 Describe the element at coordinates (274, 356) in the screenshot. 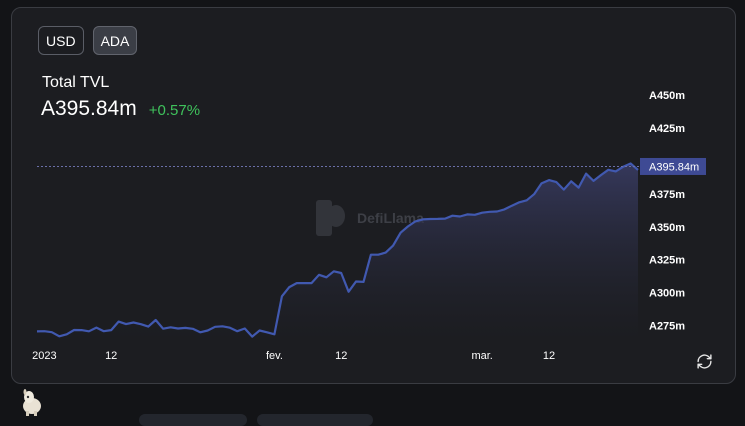

I see `x-tick-label: fev.` at that location.